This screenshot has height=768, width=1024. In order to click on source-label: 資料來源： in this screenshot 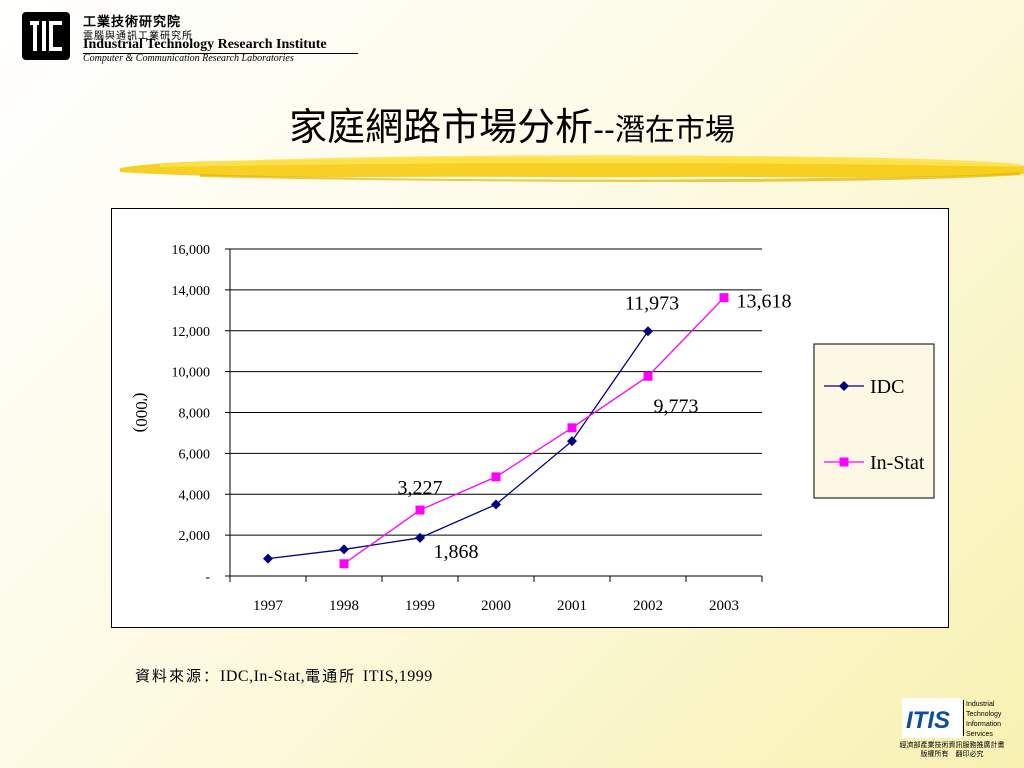, I will do `click(178, 676)`.